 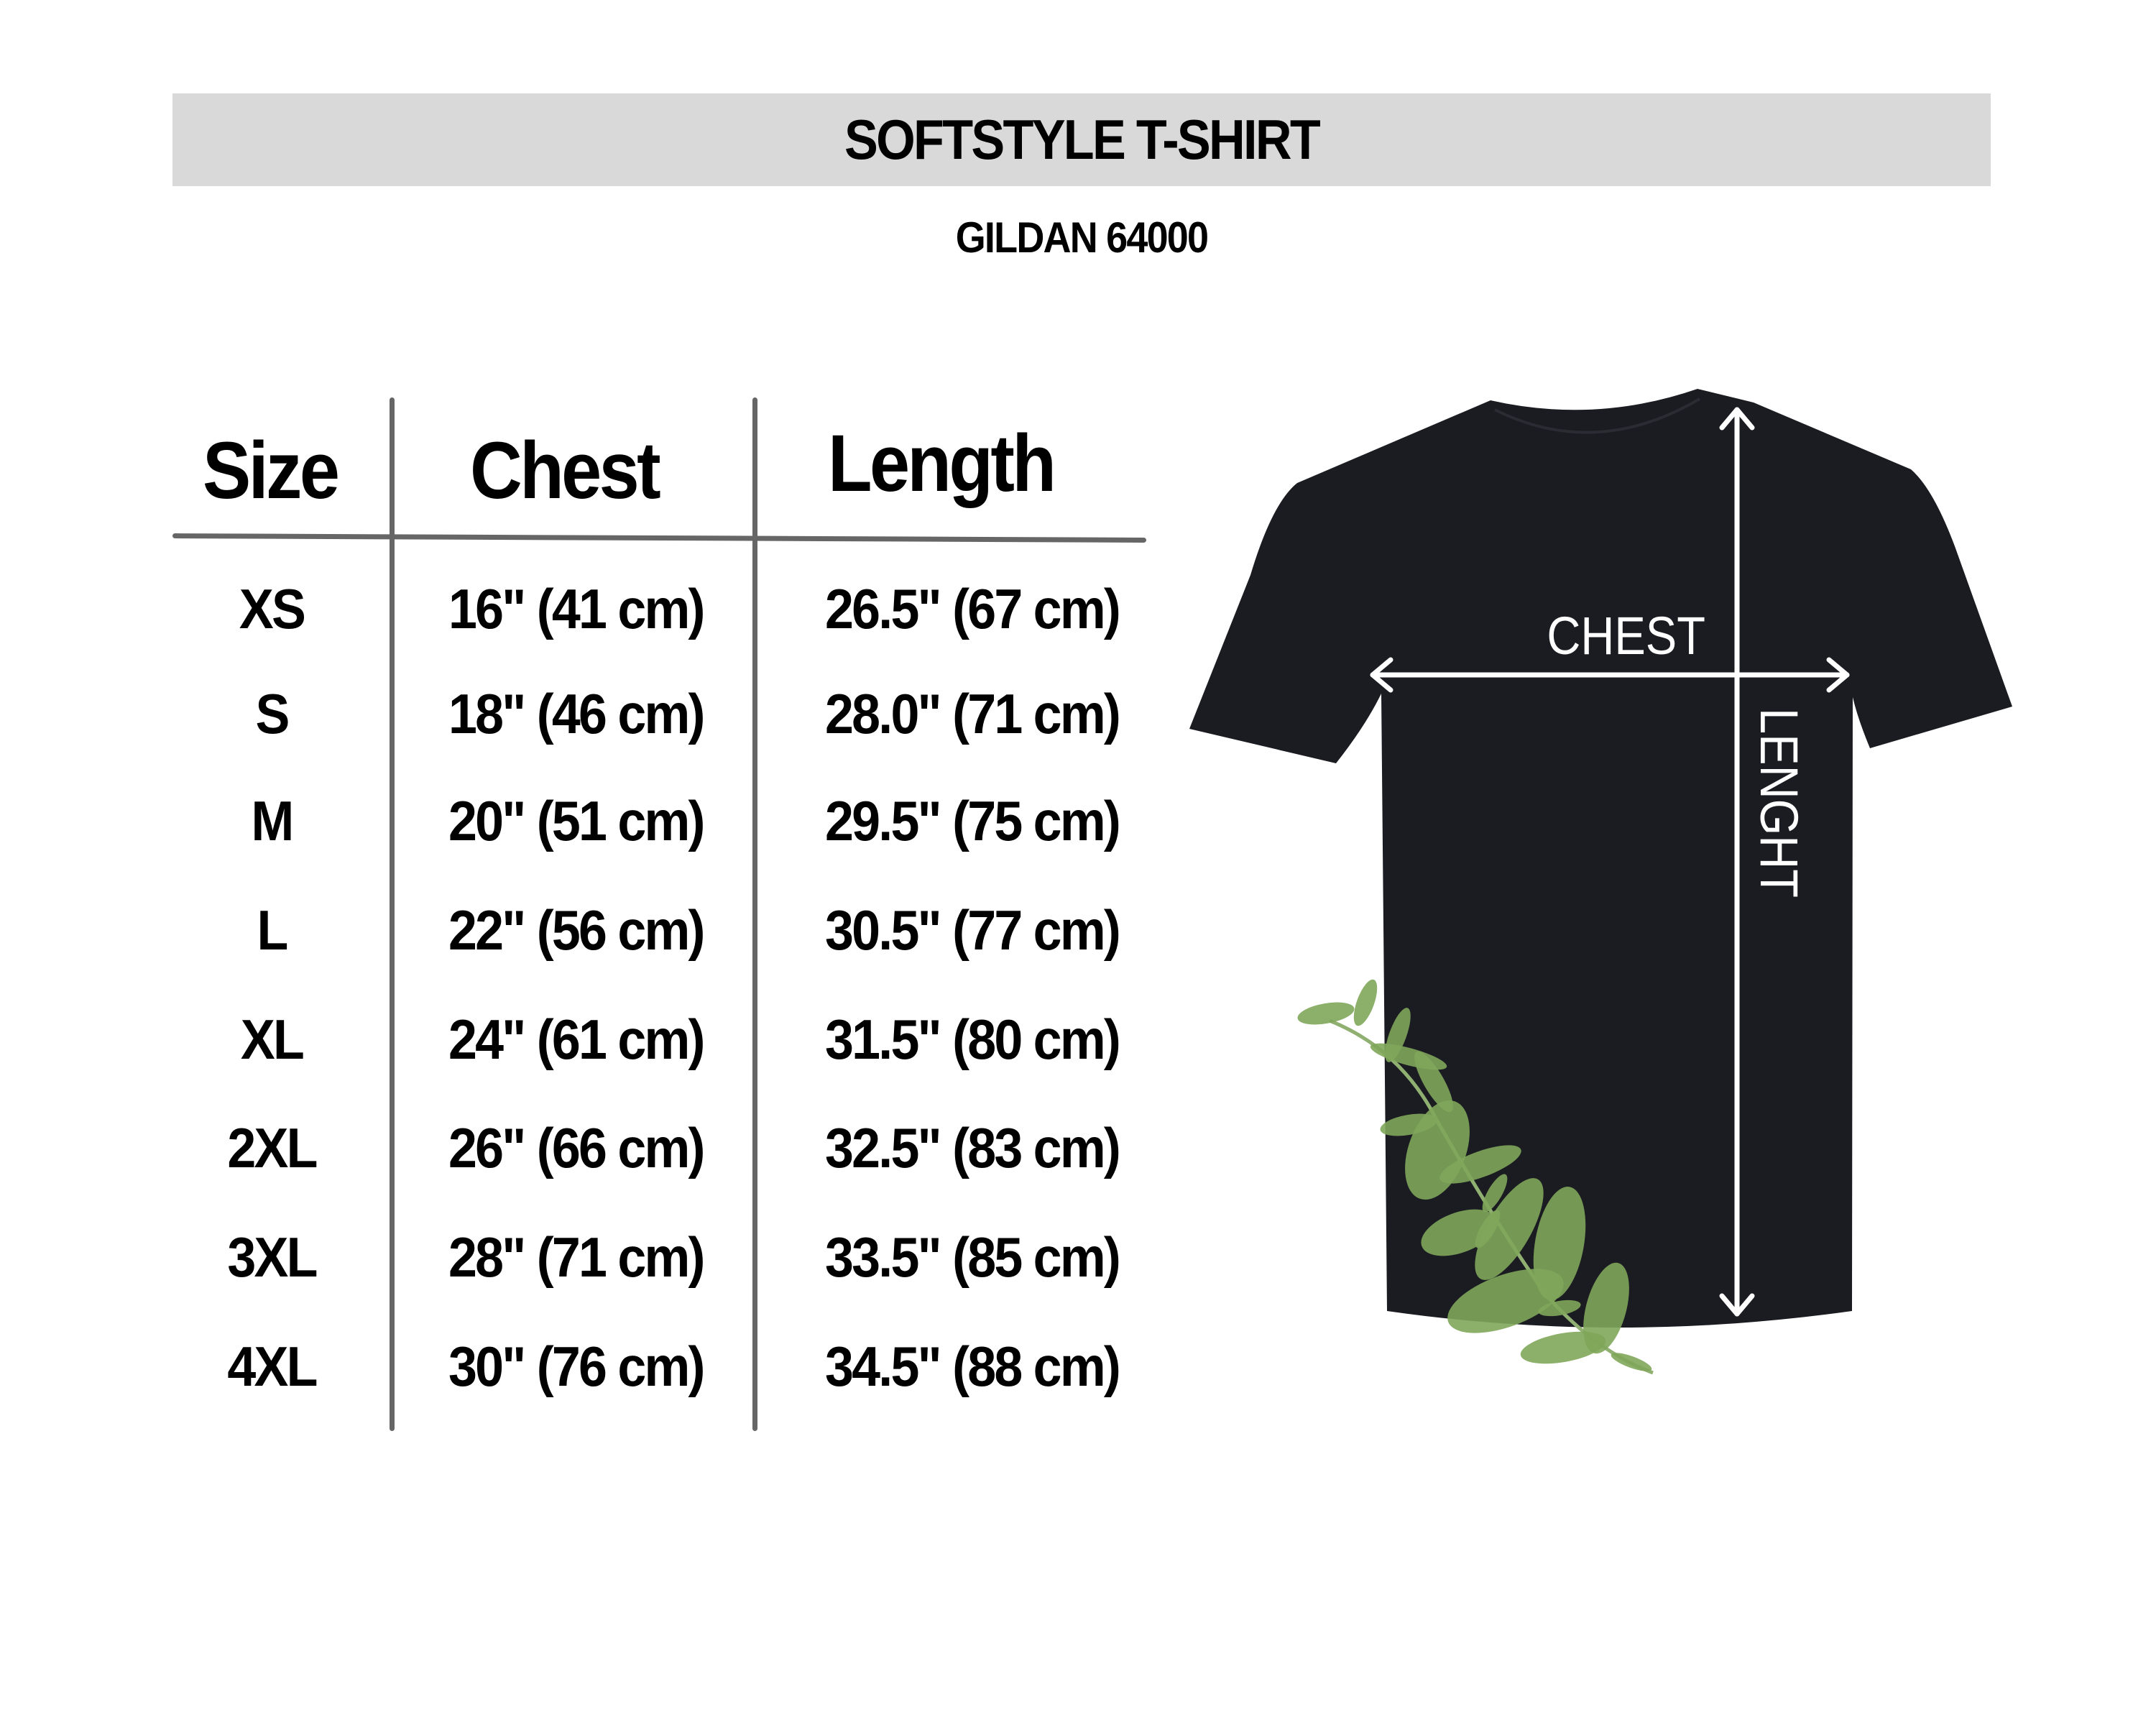 What do you see at coordinates (576, 1257) in the screenshot?
I see `cell-chest: 28" (71 cm)` at bounding box center [576, 1257].